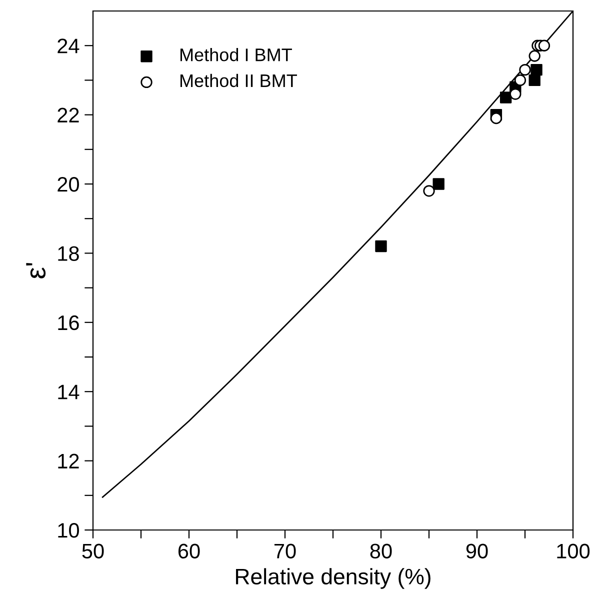 This screenshot has height=597, width=597. Describe the element at coordinates (381, 551) in the screenshot. I see `x-tick-label: 80` at that location.